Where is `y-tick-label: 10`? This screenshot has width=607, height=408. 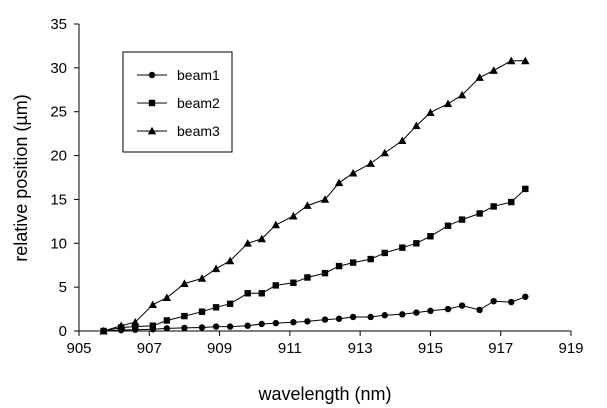 y-tick-label: 10 is located at coordinates (58, 243).